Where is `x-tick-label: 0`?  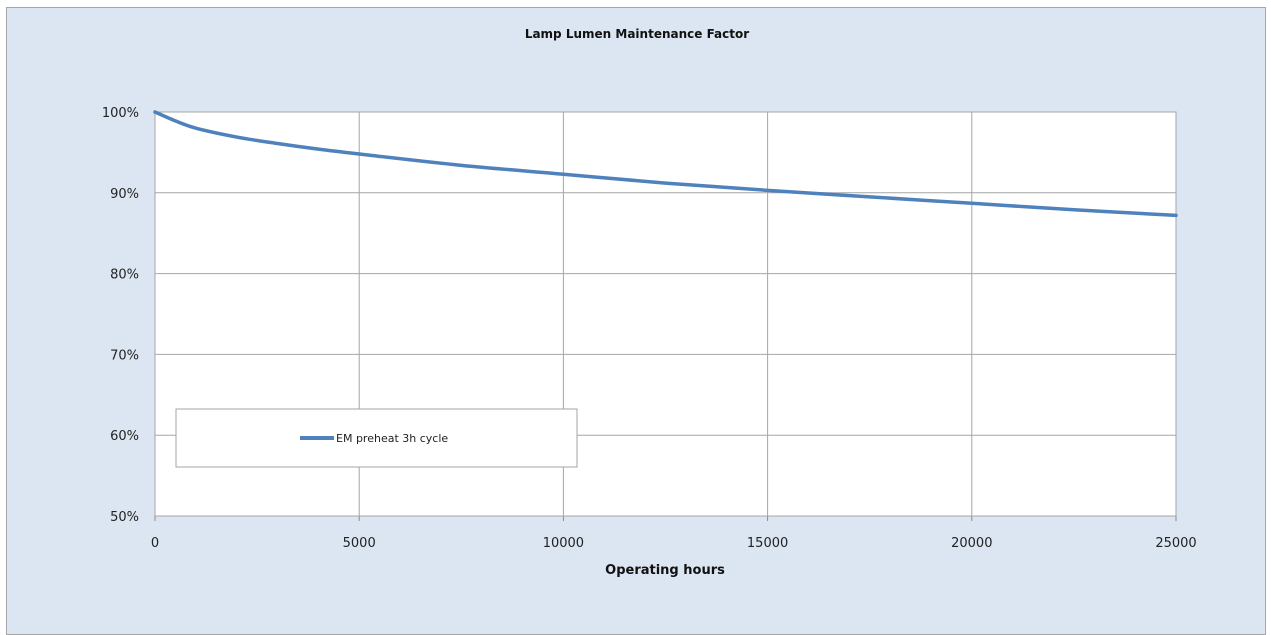 x-tick-label: 0 is located at coordinates (155, 543).